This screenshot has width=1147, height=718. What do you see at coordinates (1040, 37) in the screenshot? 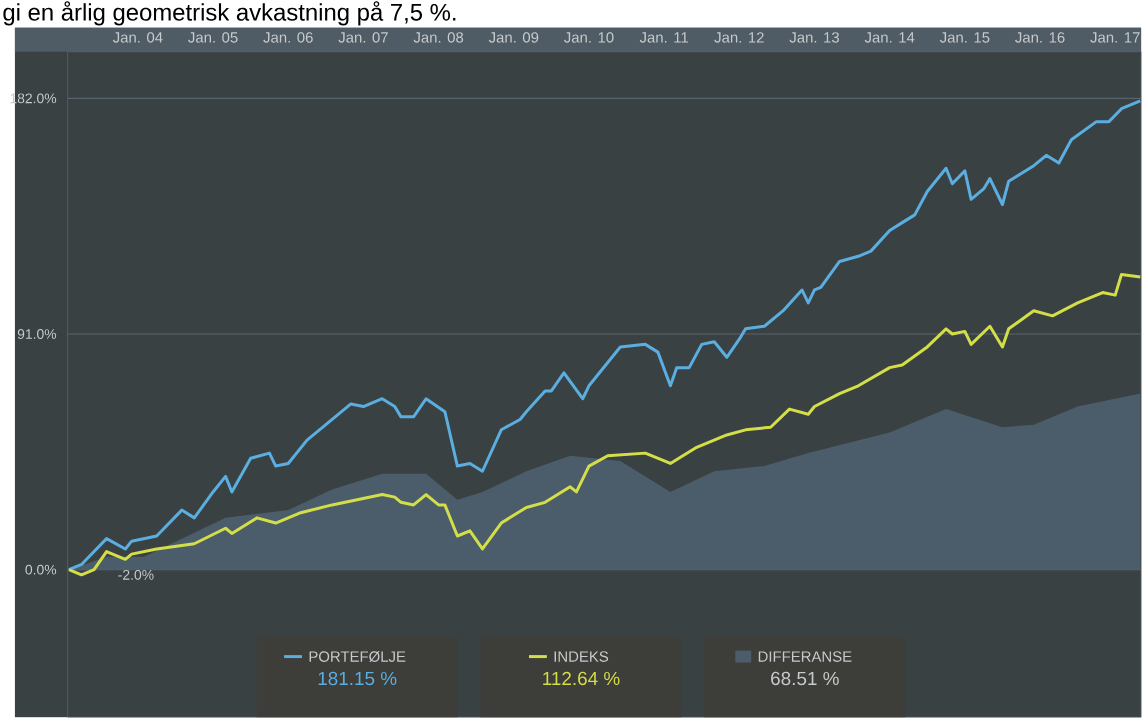
I see `x-tick-label: Jan. 16` at bounding box center [1040, 37].